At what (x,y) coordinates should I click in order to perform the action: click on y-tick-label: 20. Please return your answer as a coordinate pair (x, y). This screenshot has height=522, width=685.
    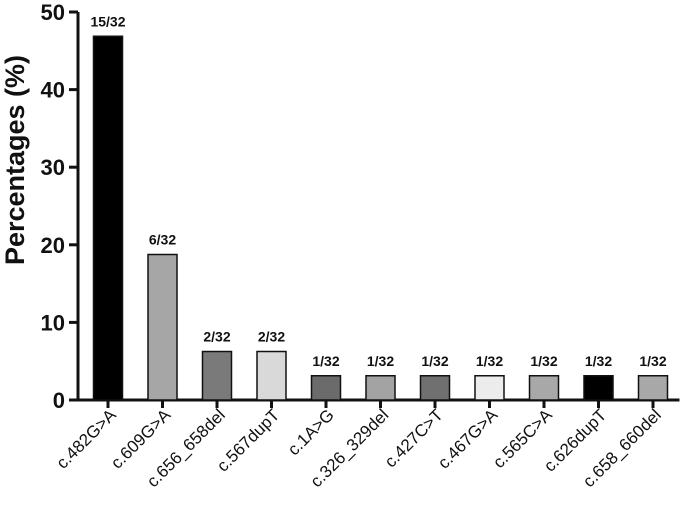
    Looking at the image, I should click on (53, 245).